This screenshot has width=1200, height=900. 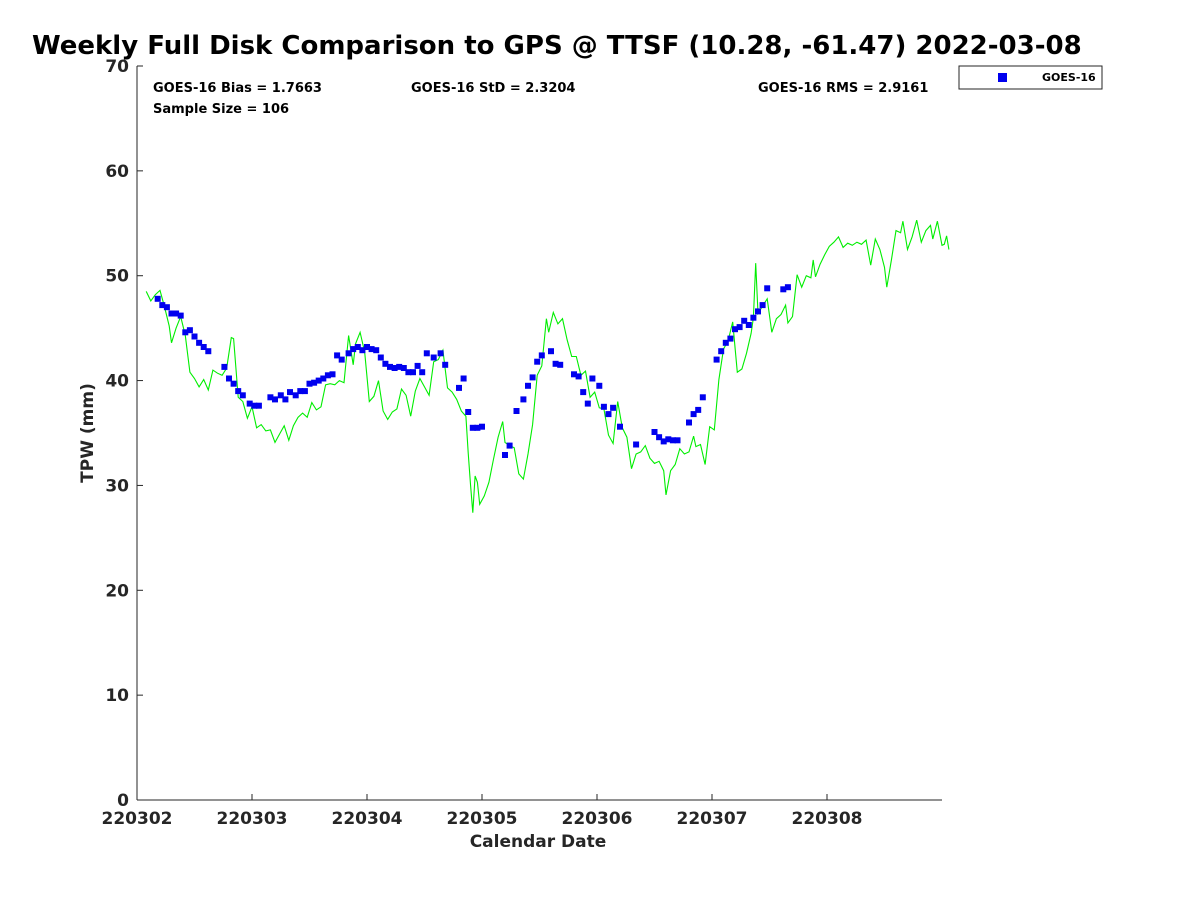 I want to click on bias-stat: GOES-16 Bias = 1.7663, so click(x=237, y=88).